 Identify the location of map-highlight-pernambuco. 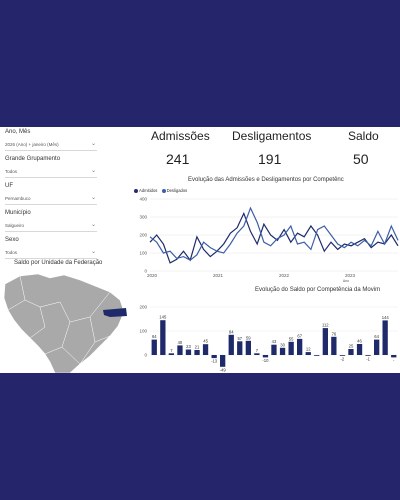
(115, 312).